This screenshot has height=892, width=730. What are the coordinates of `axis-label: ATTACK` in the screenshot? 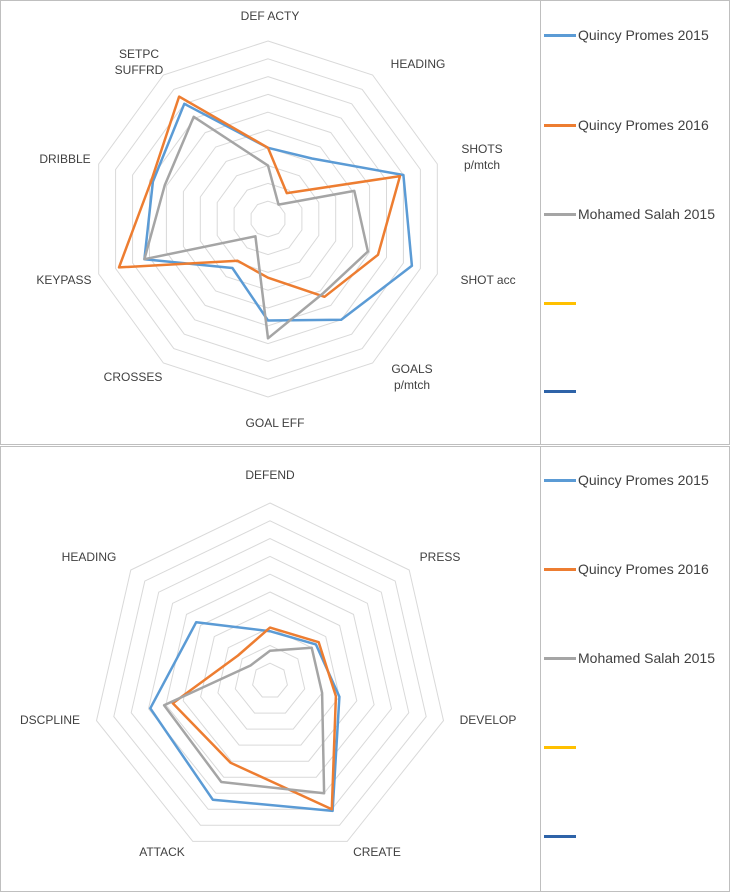 It's located at (162, 852).